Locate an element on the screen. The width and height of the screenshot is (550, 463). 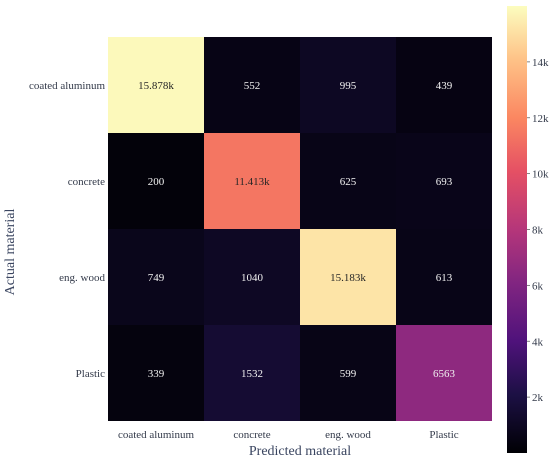
colorbar-tick-label: 12k is located at coordinates (540, 119).